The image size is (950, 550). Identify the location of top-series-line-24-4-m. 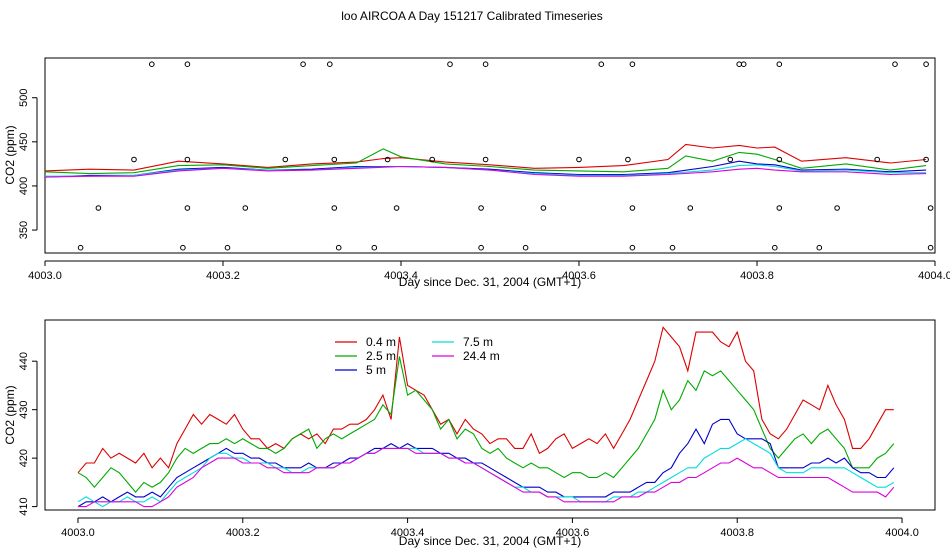
(485, 171).